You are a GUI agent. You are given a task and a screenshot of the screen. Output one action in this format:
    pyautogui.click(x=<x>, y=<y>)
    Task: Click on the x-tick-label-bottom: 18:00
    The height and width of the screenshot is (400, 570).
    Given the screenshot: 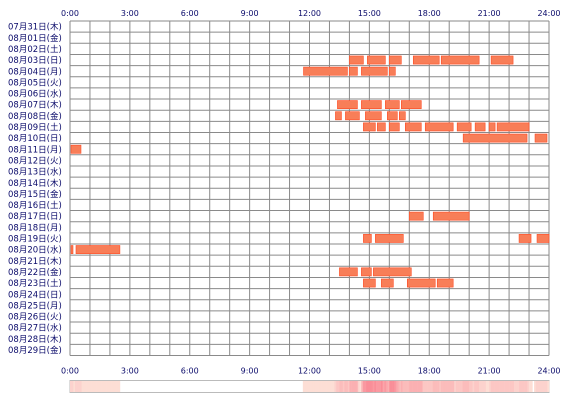 What is the action you would take?
    pyautogui.click(x=429, y=371)
    